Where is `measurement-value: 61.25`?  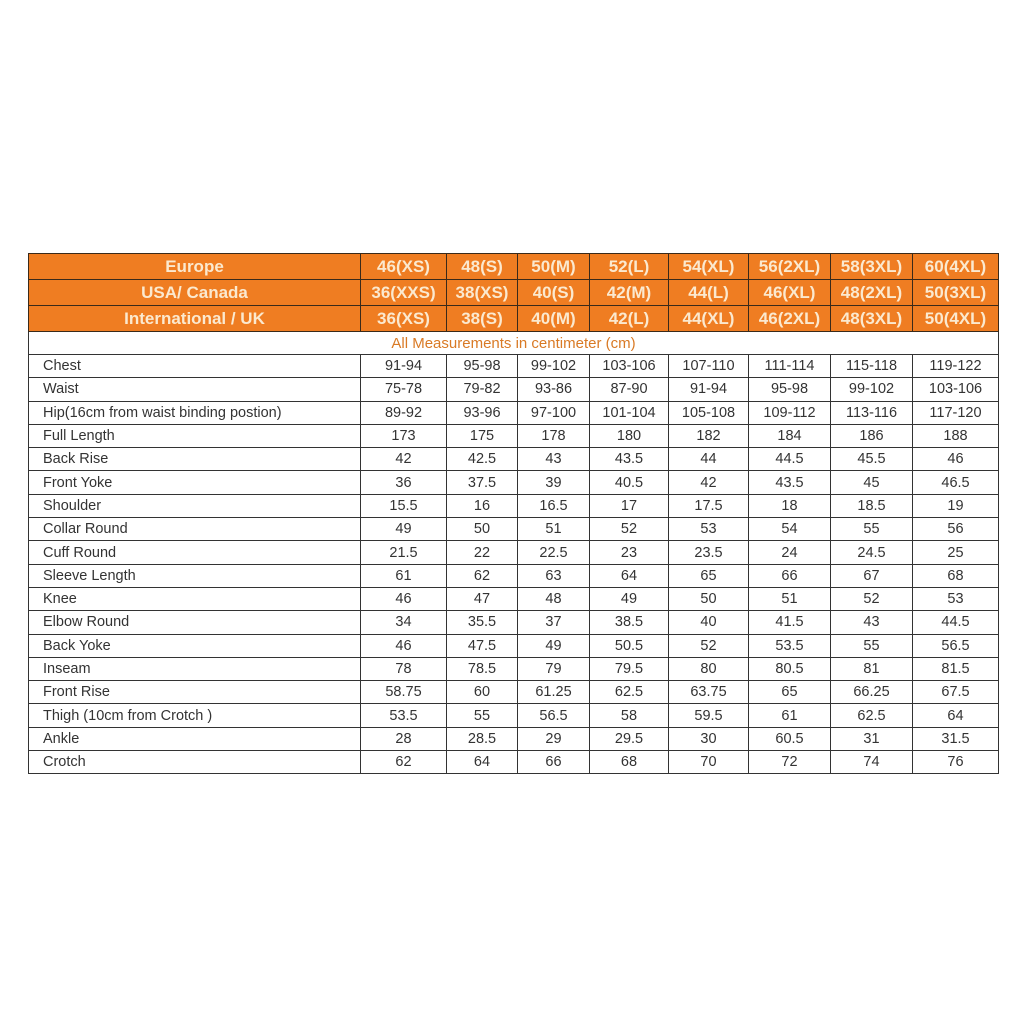
measurement-value: 61.25 is located at coordinates (553, 692).